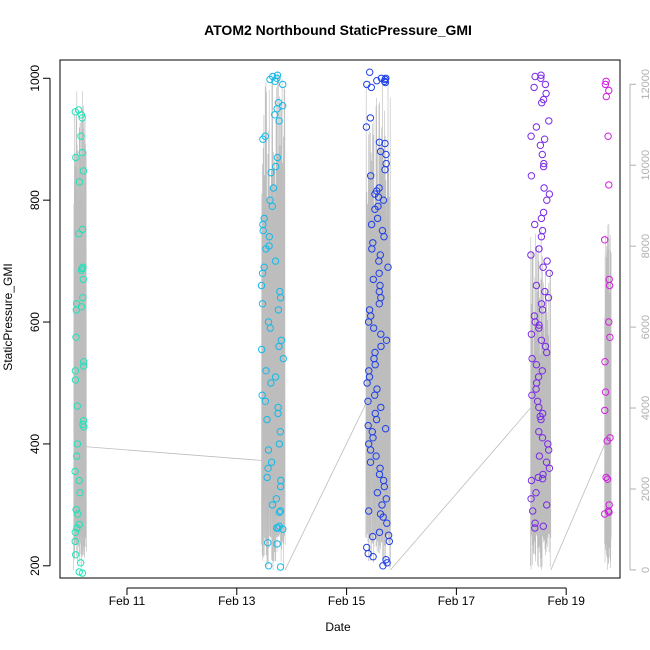  I want to click on y-tick-label: 1000, so click(35, 78).